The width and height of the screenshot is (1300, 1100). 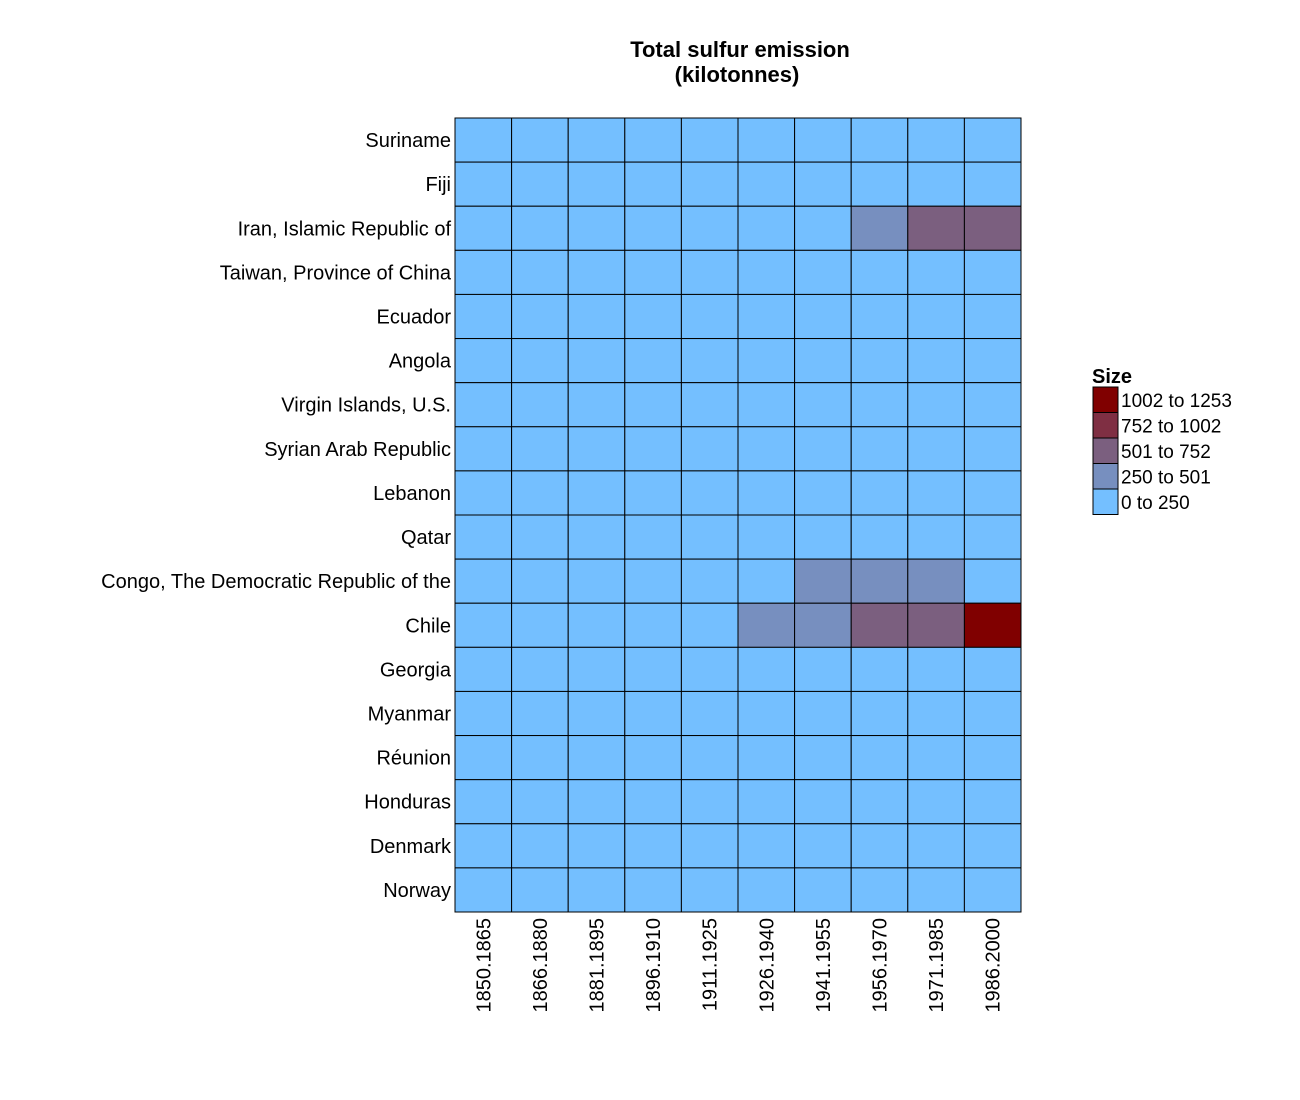 I want to click on row-label: Angola, so click(x=420, y=362).